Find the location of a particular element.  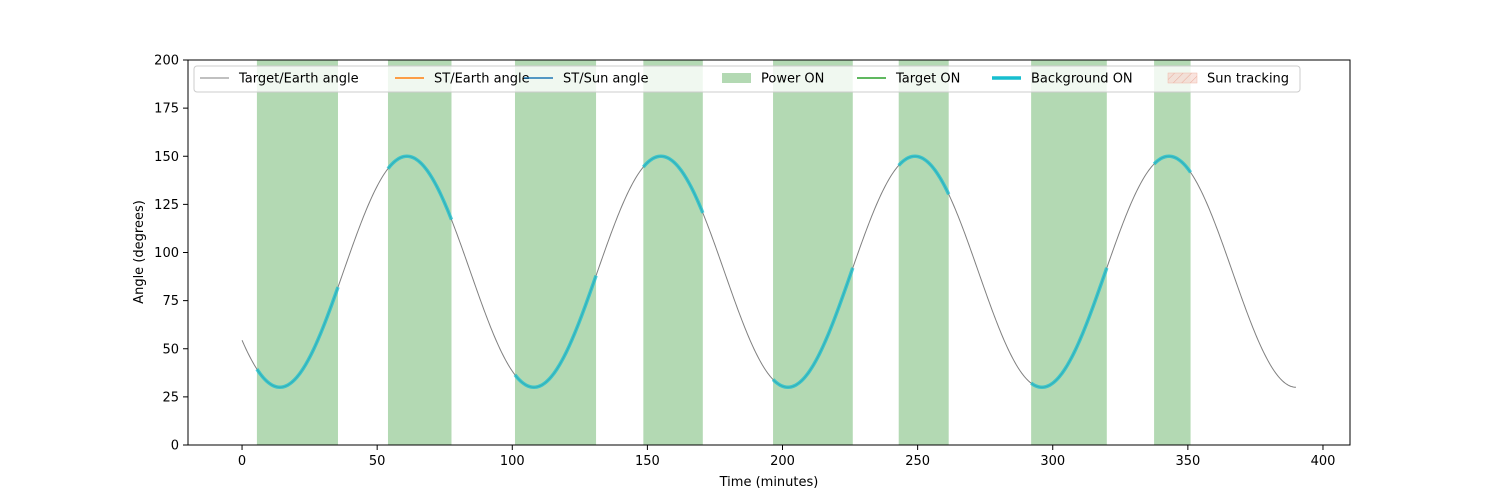

y-tick-label-6: 150 is located at coordinates (166, 157).